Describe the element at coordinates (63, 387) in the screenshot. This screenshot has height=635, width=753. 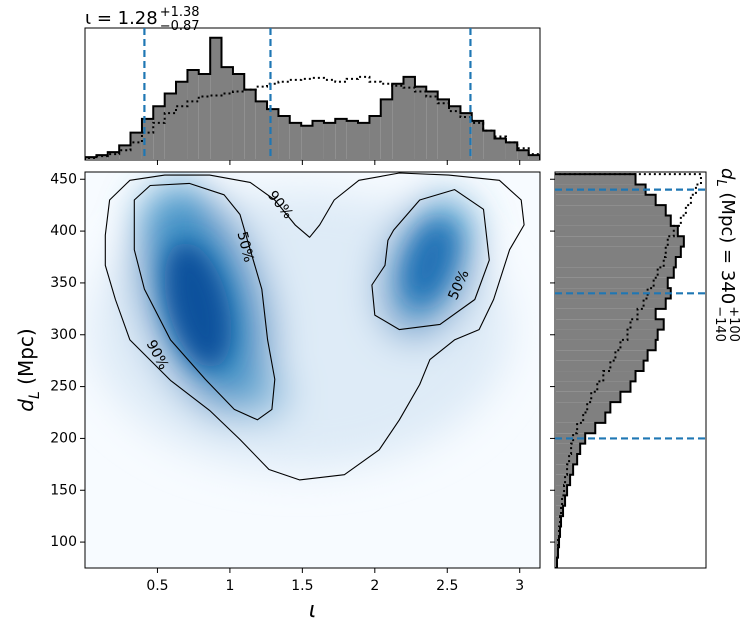
I see `y-tick-label: 250` at that location.